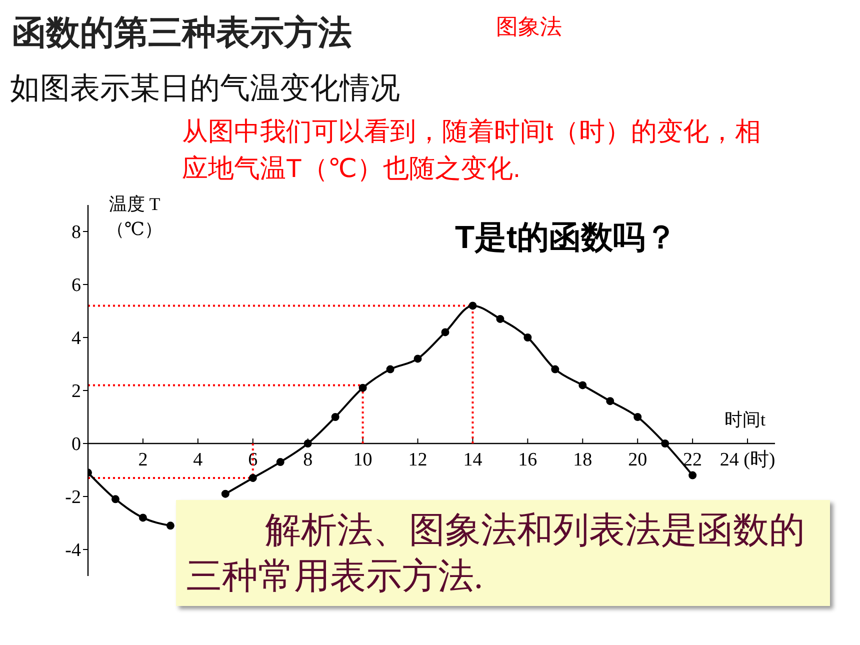  I want to click on x-tick-label: 24 (时), so click(748, 460).